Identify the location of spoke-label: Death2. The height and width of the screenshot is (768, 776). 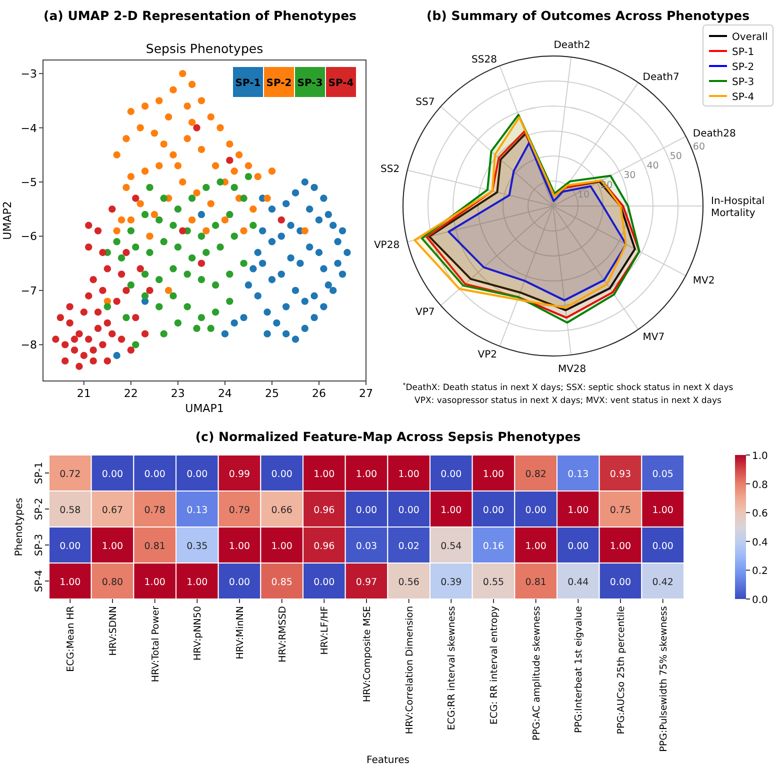
(572, 46).